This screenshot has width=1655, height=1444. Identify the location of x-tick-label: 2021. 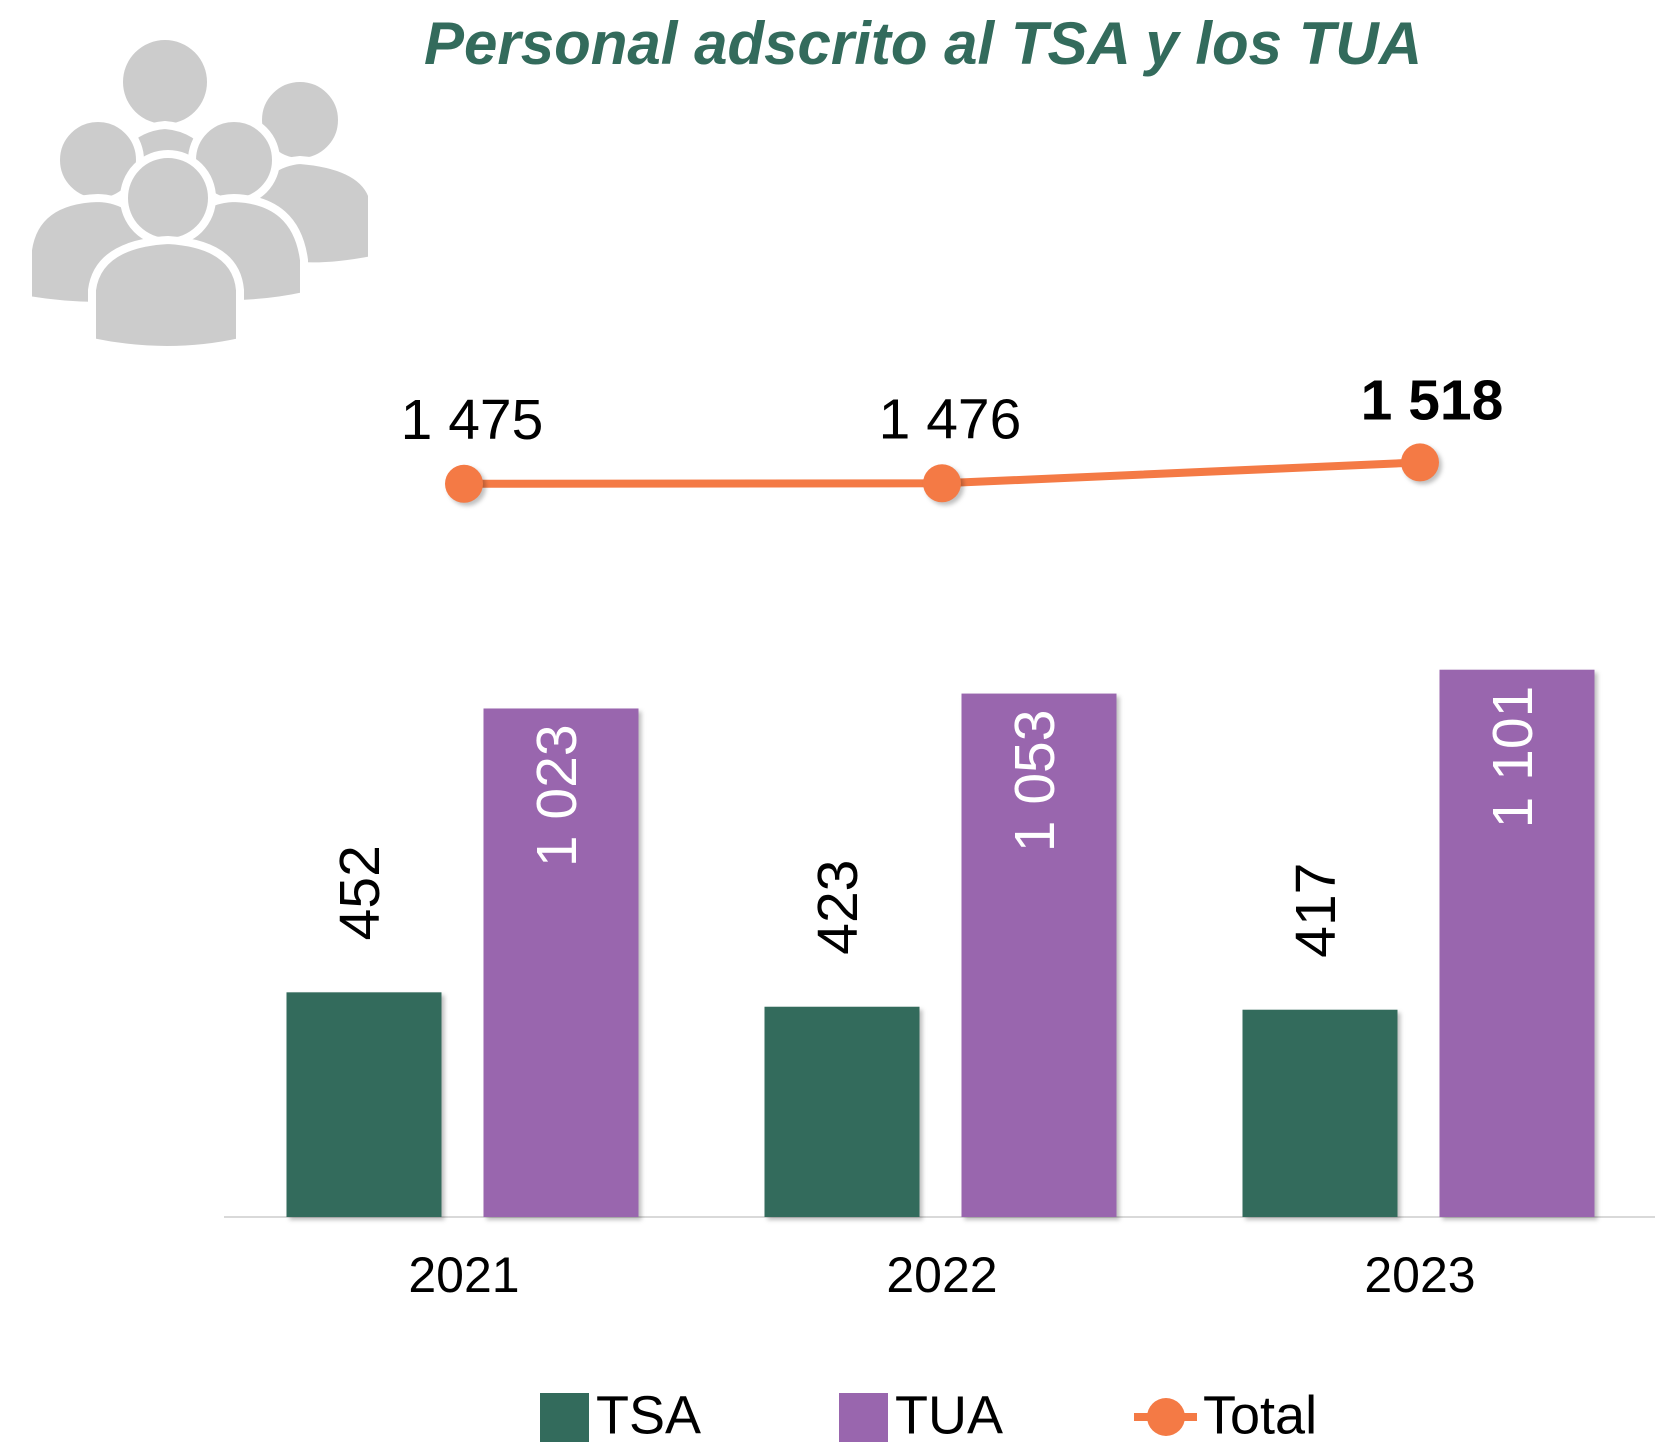
(463, 1275).